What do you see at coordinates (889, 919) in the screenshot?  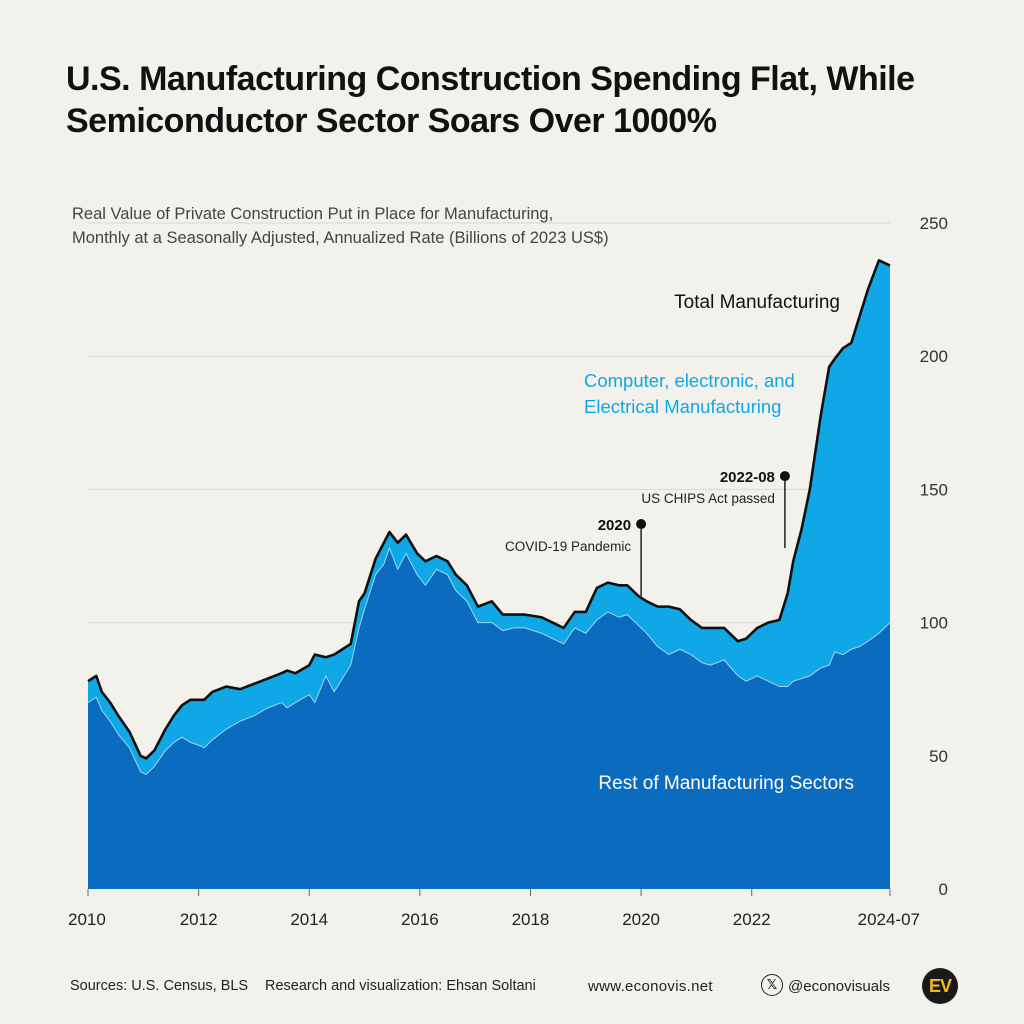 I see `x-tick-label-2024-07: 2024-07` at bounding box center [889, 919].